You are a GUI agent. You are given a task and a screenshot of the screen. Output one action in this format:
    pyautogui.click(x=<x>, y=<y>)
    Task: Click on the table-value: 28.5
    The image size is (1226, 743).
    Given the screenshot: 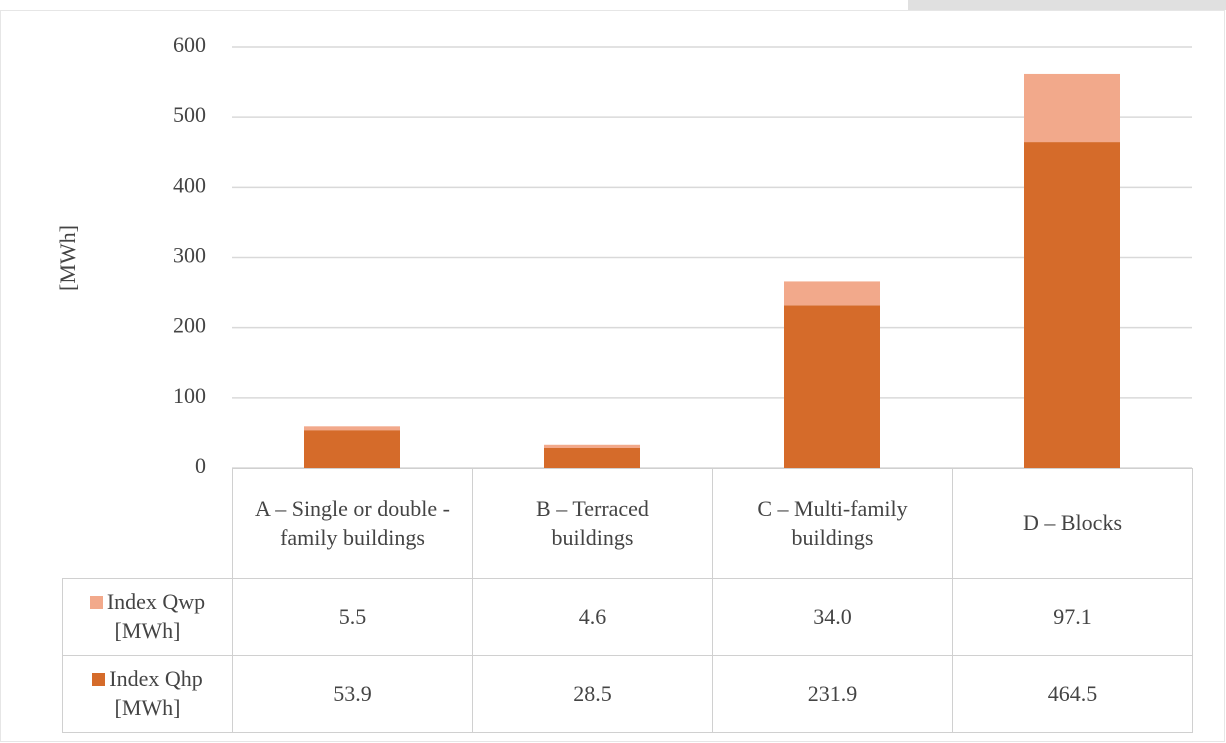 What is the action you would take?
    pyautogui.click(x=592, y=694)
    